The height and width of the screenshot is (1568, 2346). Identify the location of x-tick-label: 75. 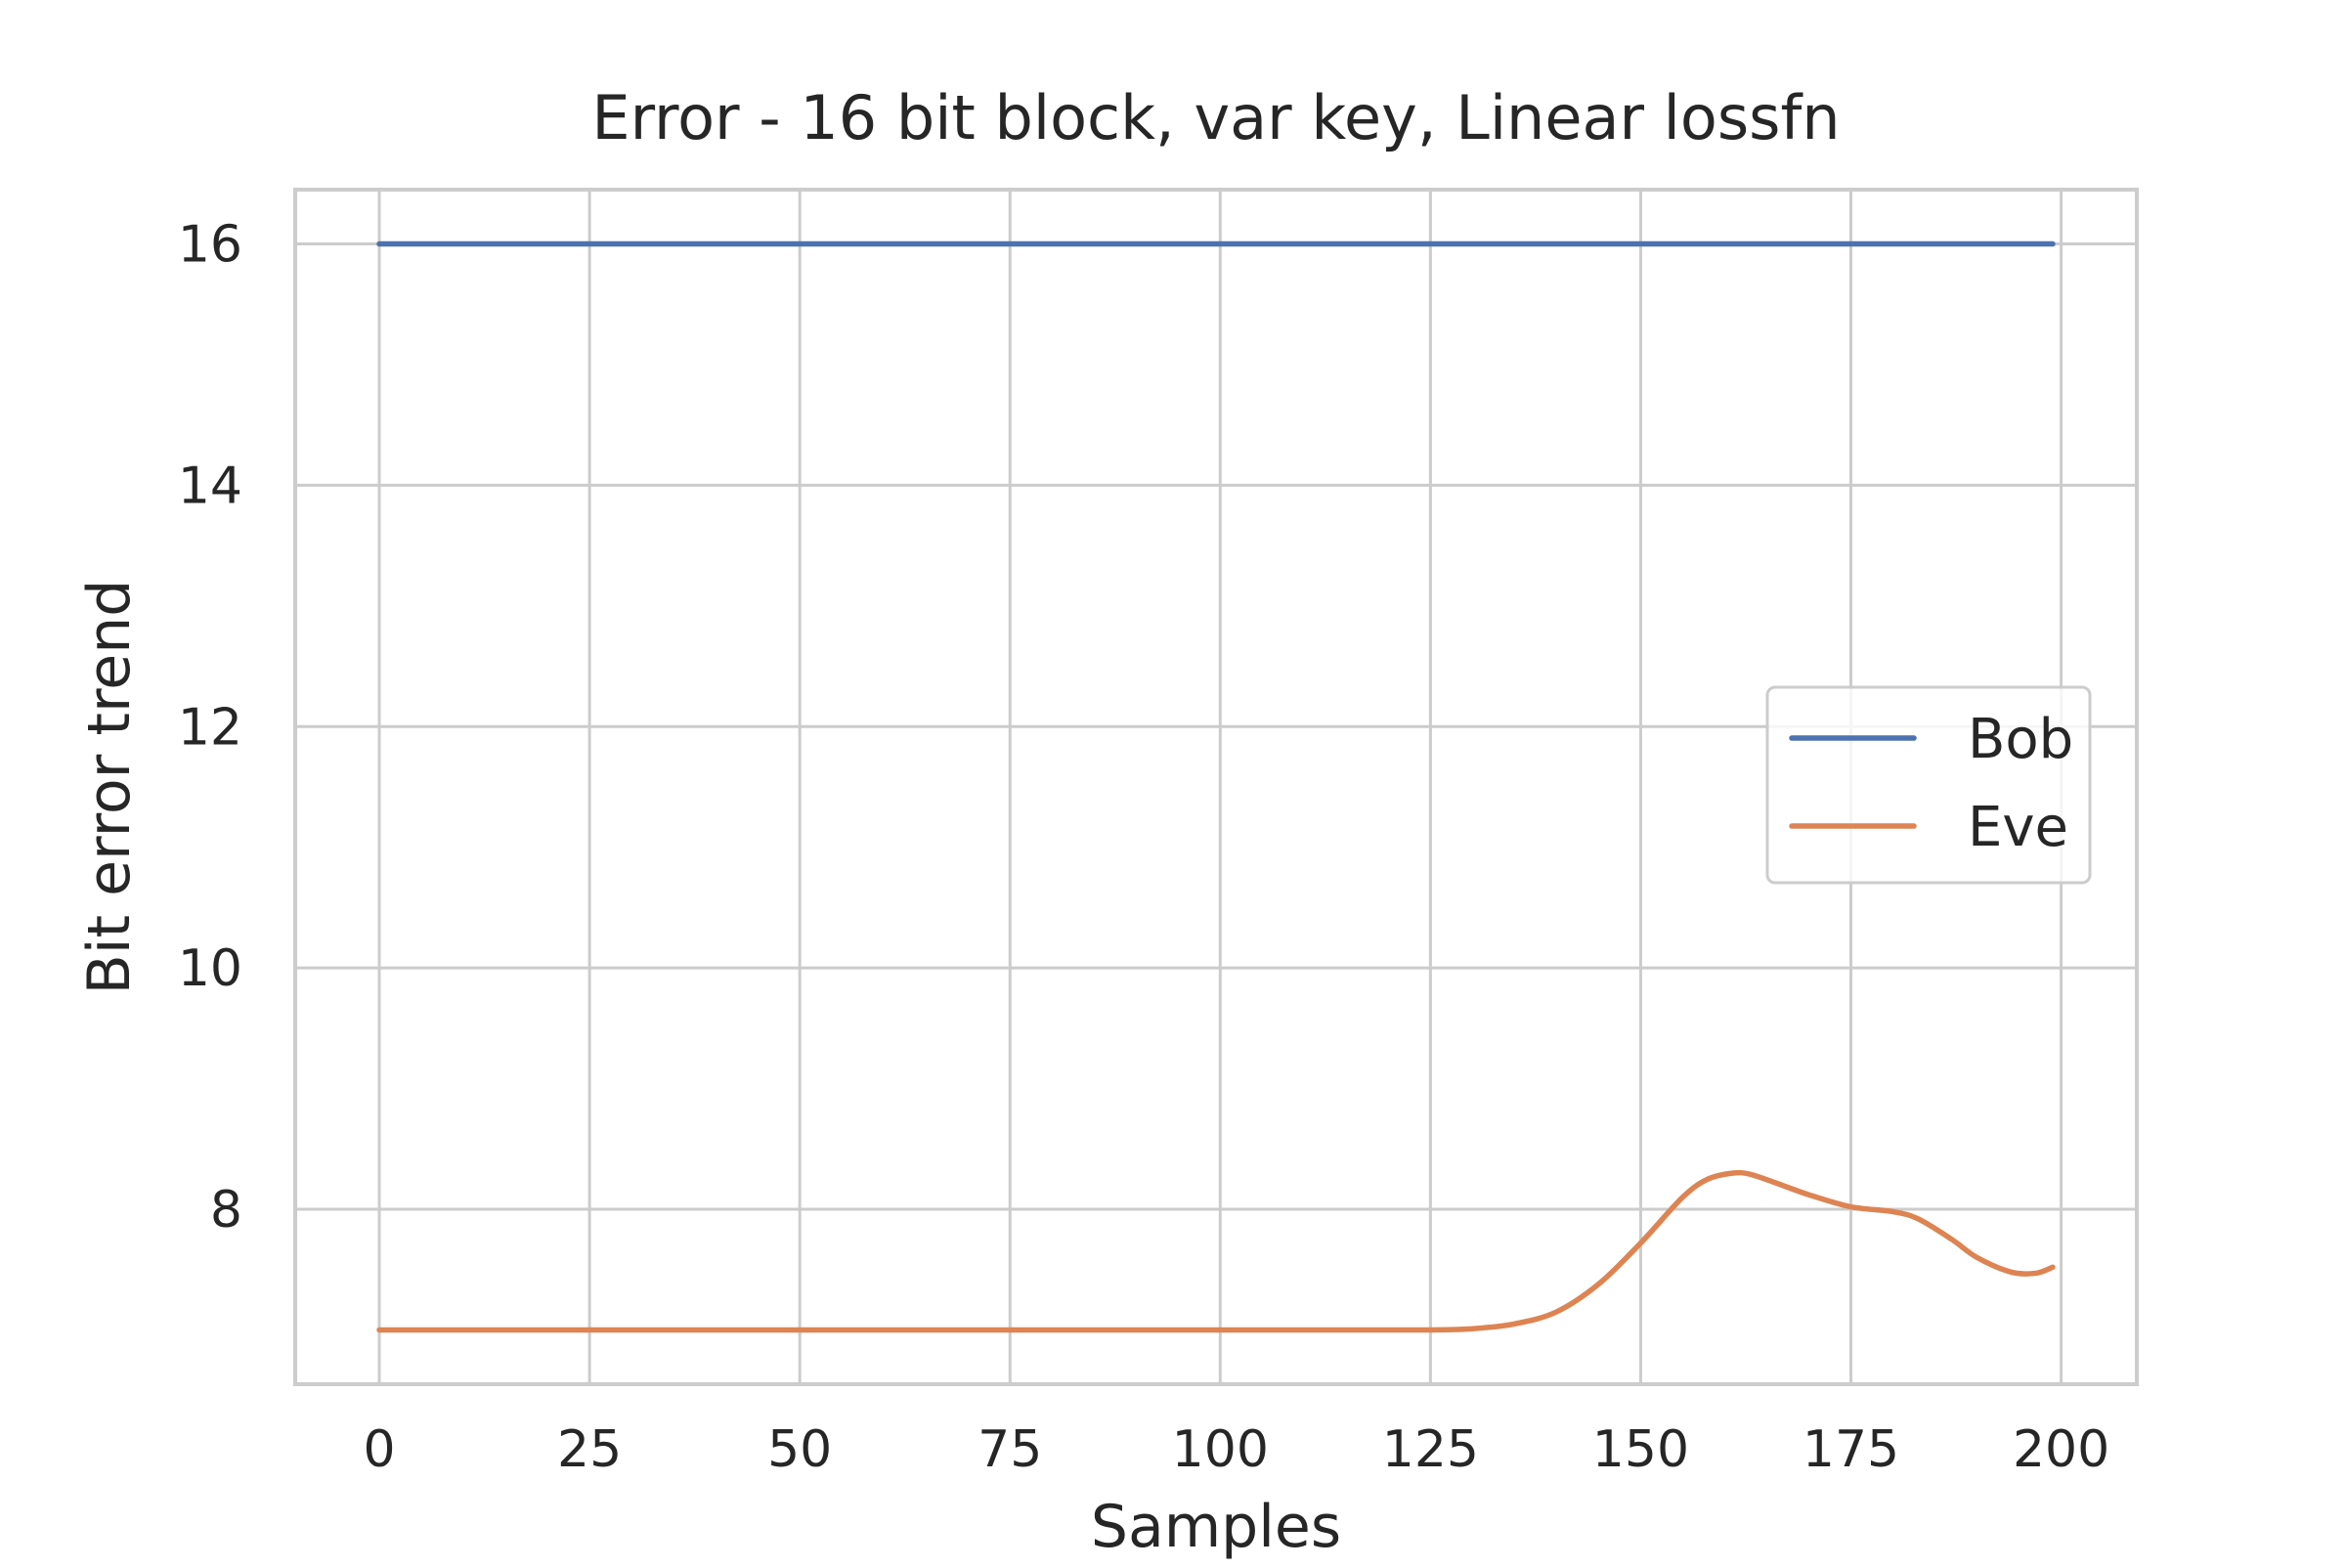
(1010, 1449).